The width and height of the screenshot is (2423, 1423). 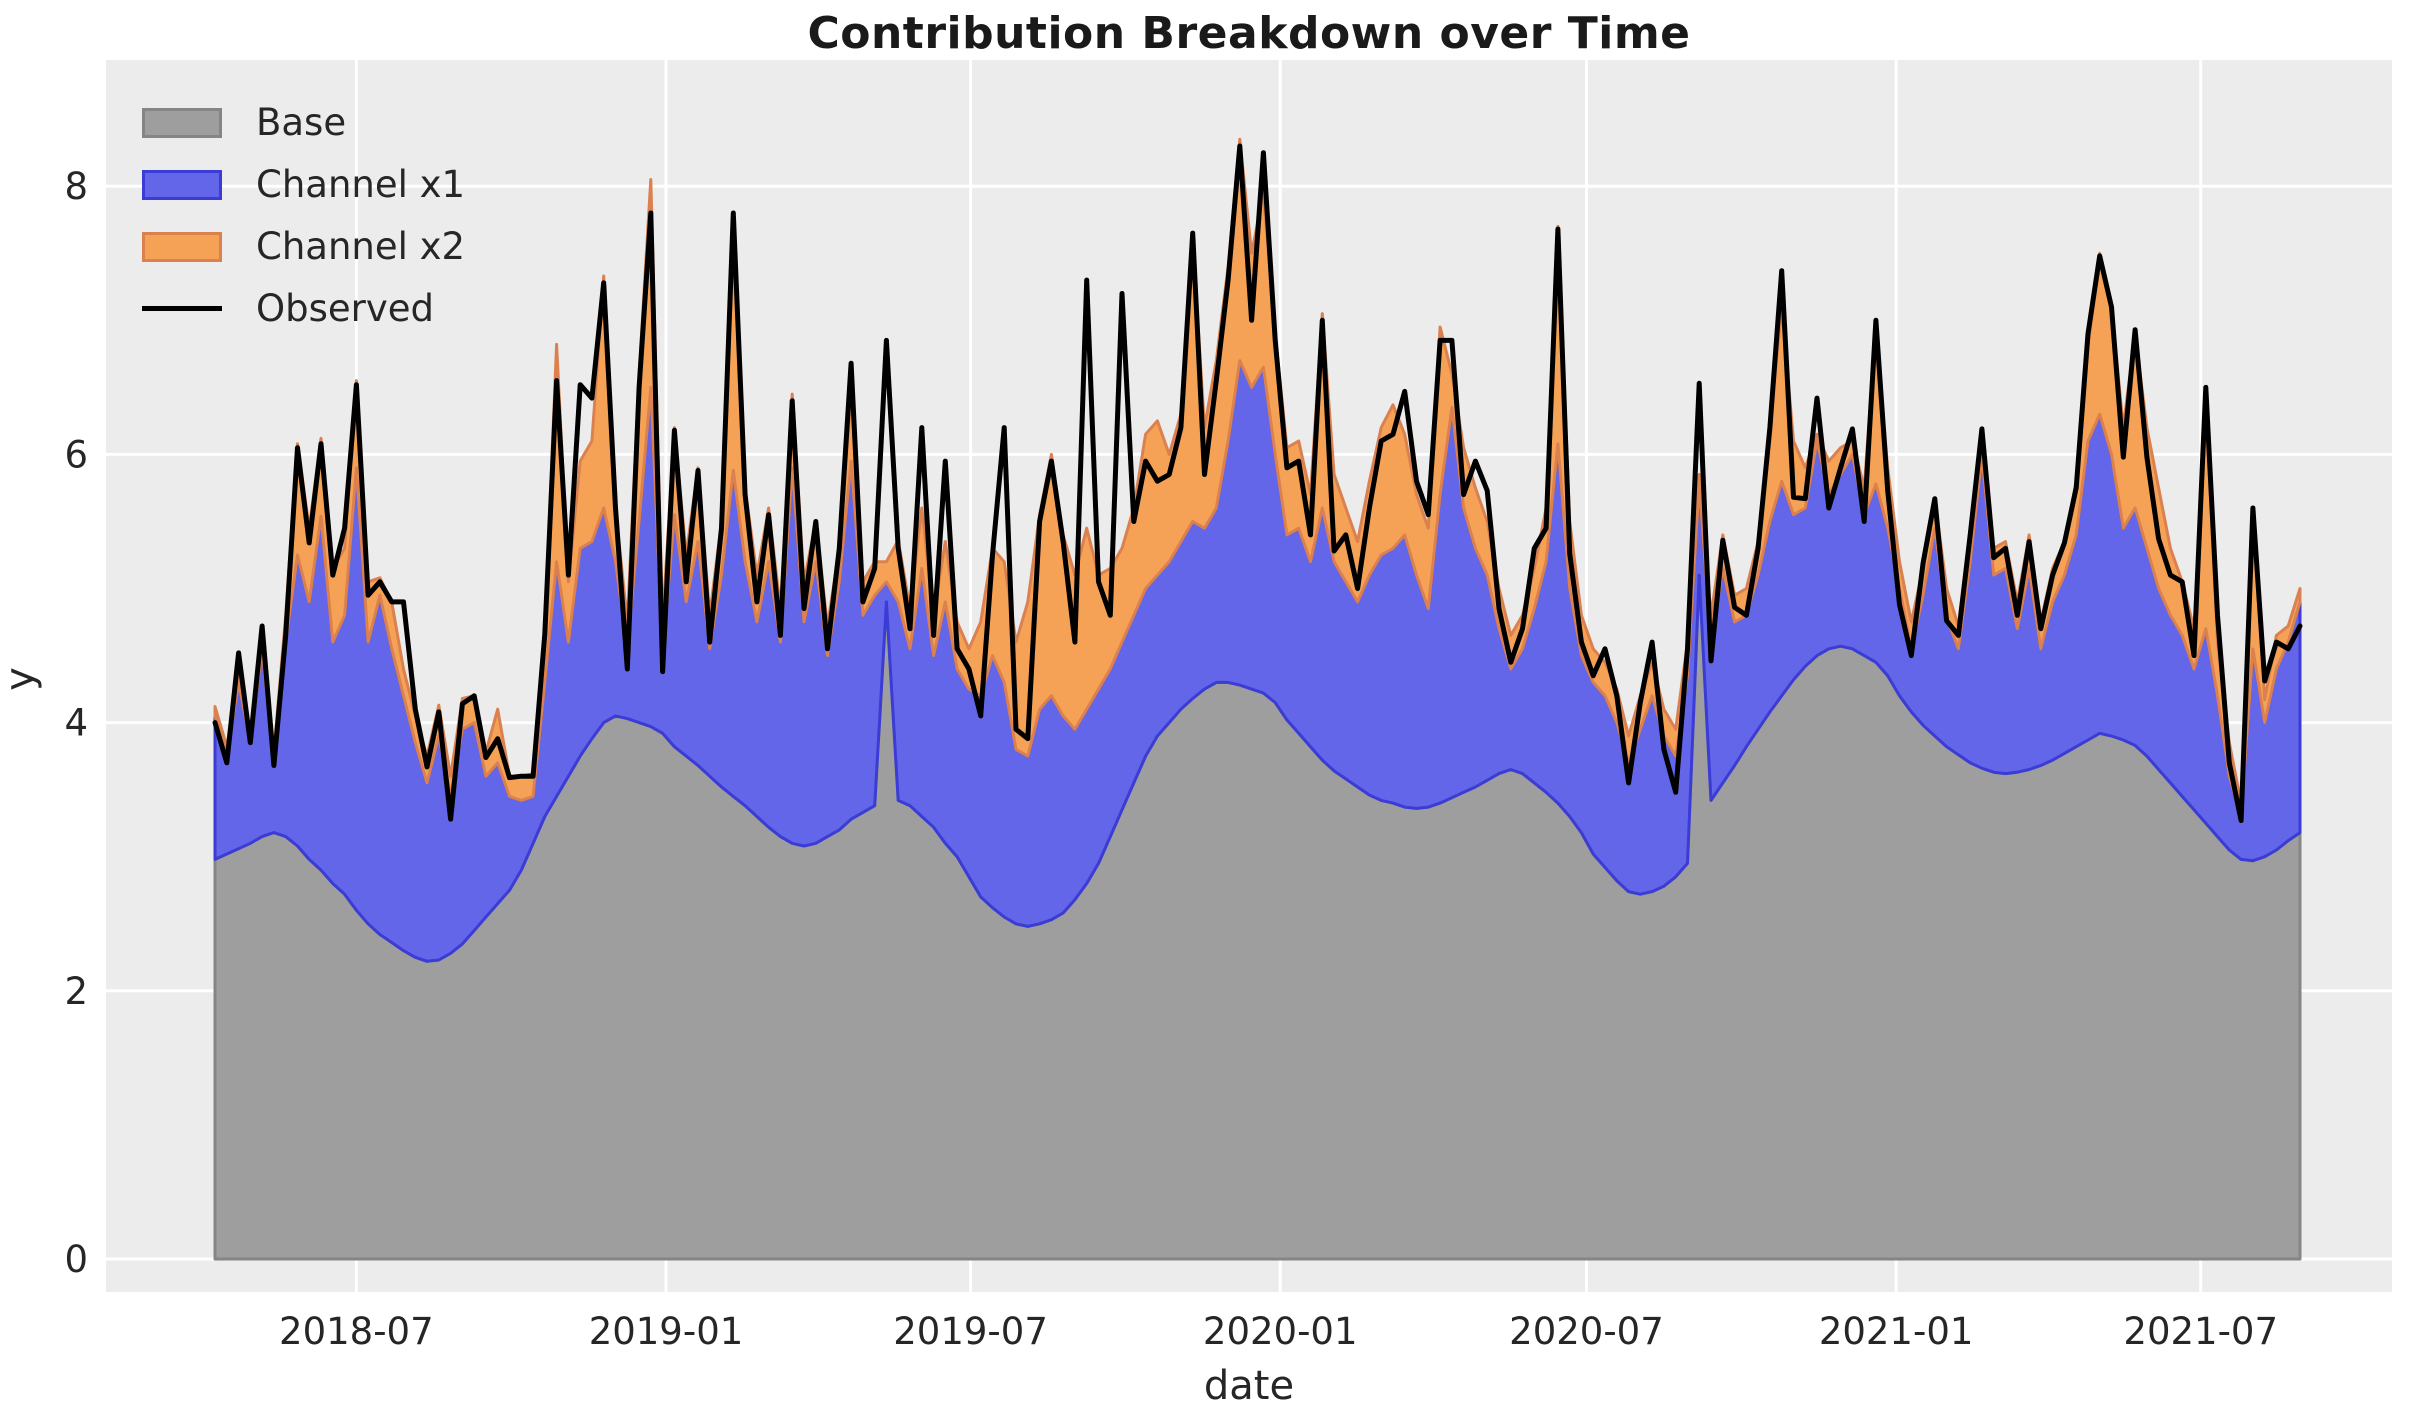 I want to click on legend-line-swatch, so click(x=182, y=308).